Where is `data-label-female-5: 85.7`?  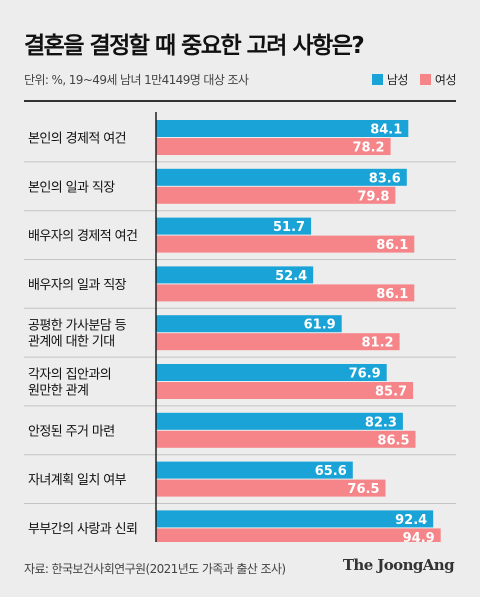 data-label-female-5: 85.7 is located at coordinates (391, 392).